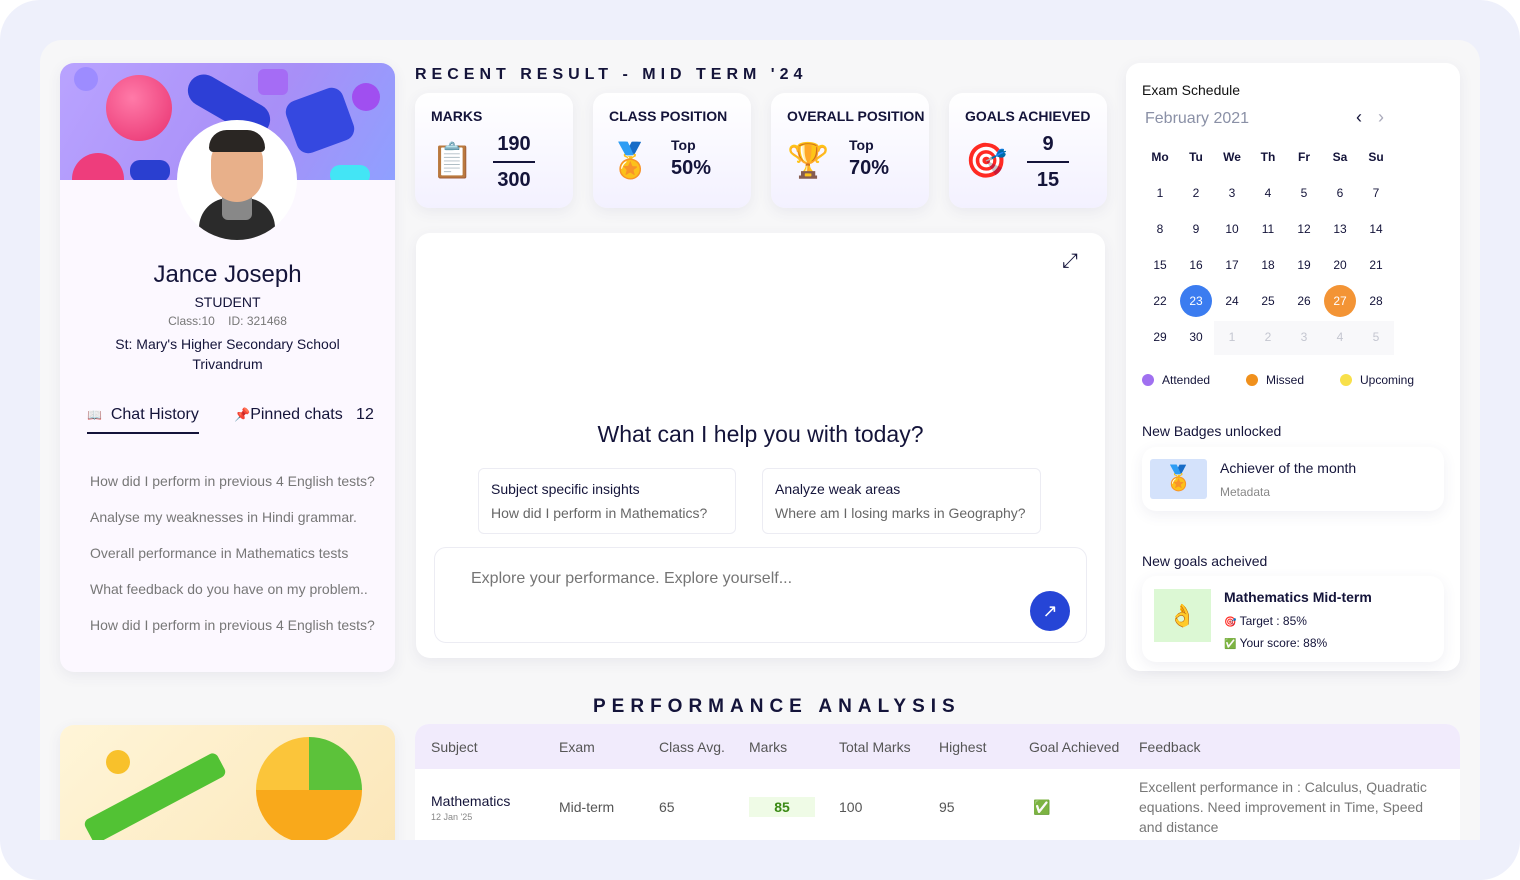 The height and width of the screenshot is (880, 1520). What do you see at coordinates (219, 553) in the screenshot?
I see `chat-history-item: Overall performance in Mathematics tests` at bounding box center [219, 553].